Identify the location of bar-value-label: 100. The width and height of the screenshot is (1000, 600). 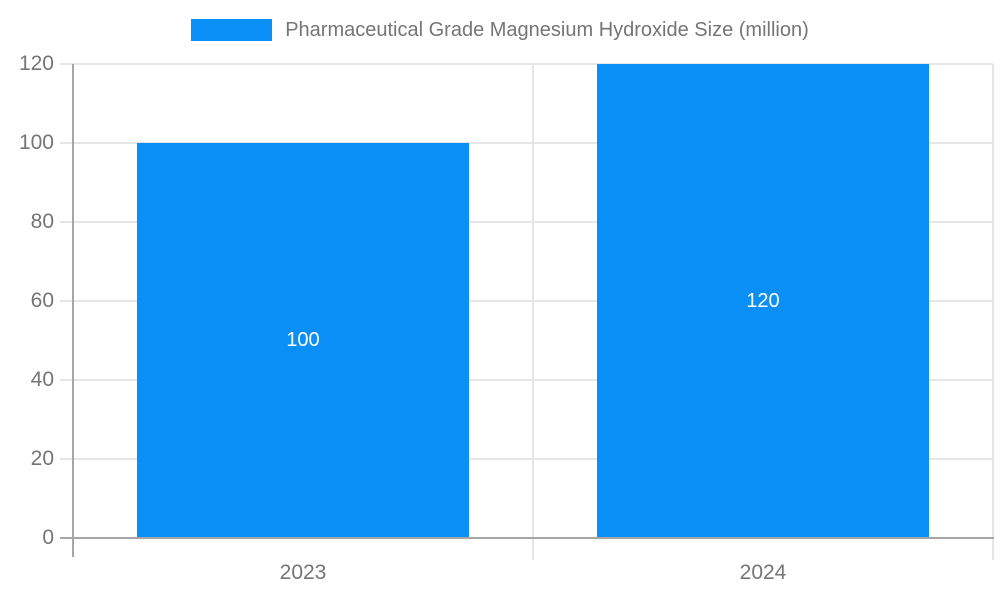
(303, 340).